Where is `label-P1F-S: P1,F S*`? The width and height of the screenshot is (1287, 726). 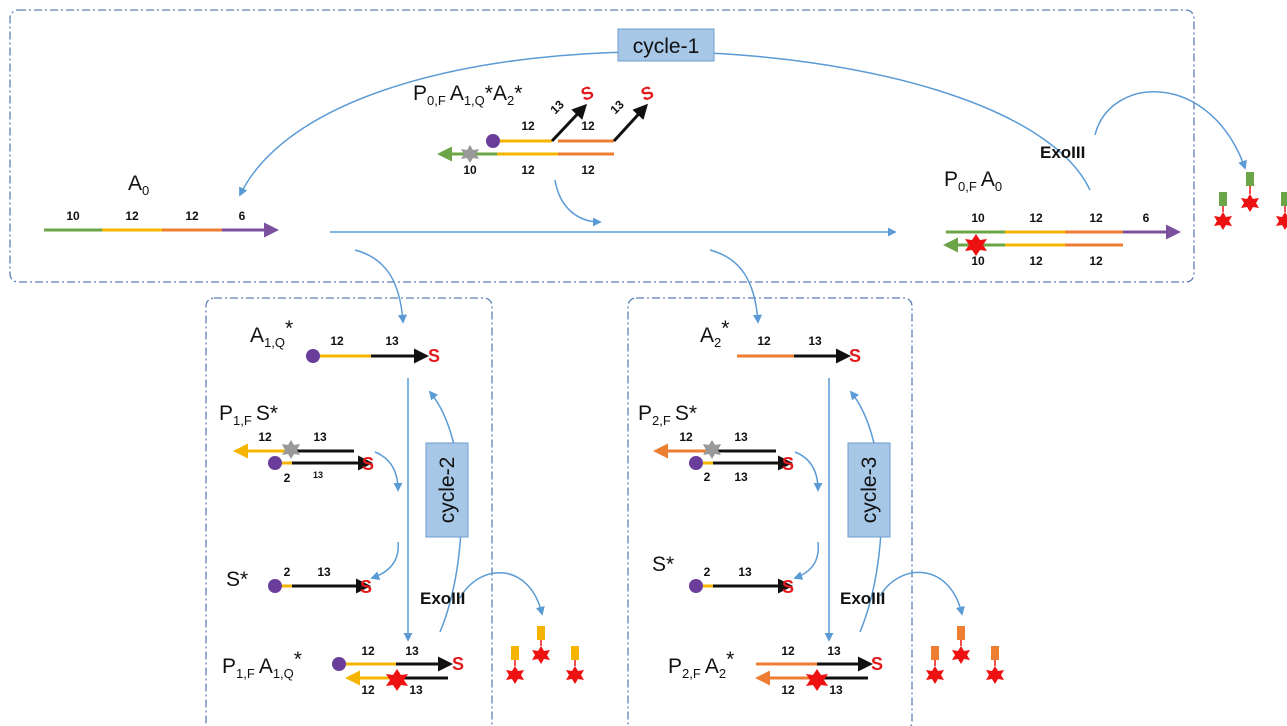 label-P1F-S: P1,F S* is located at coordinates (248, 415).